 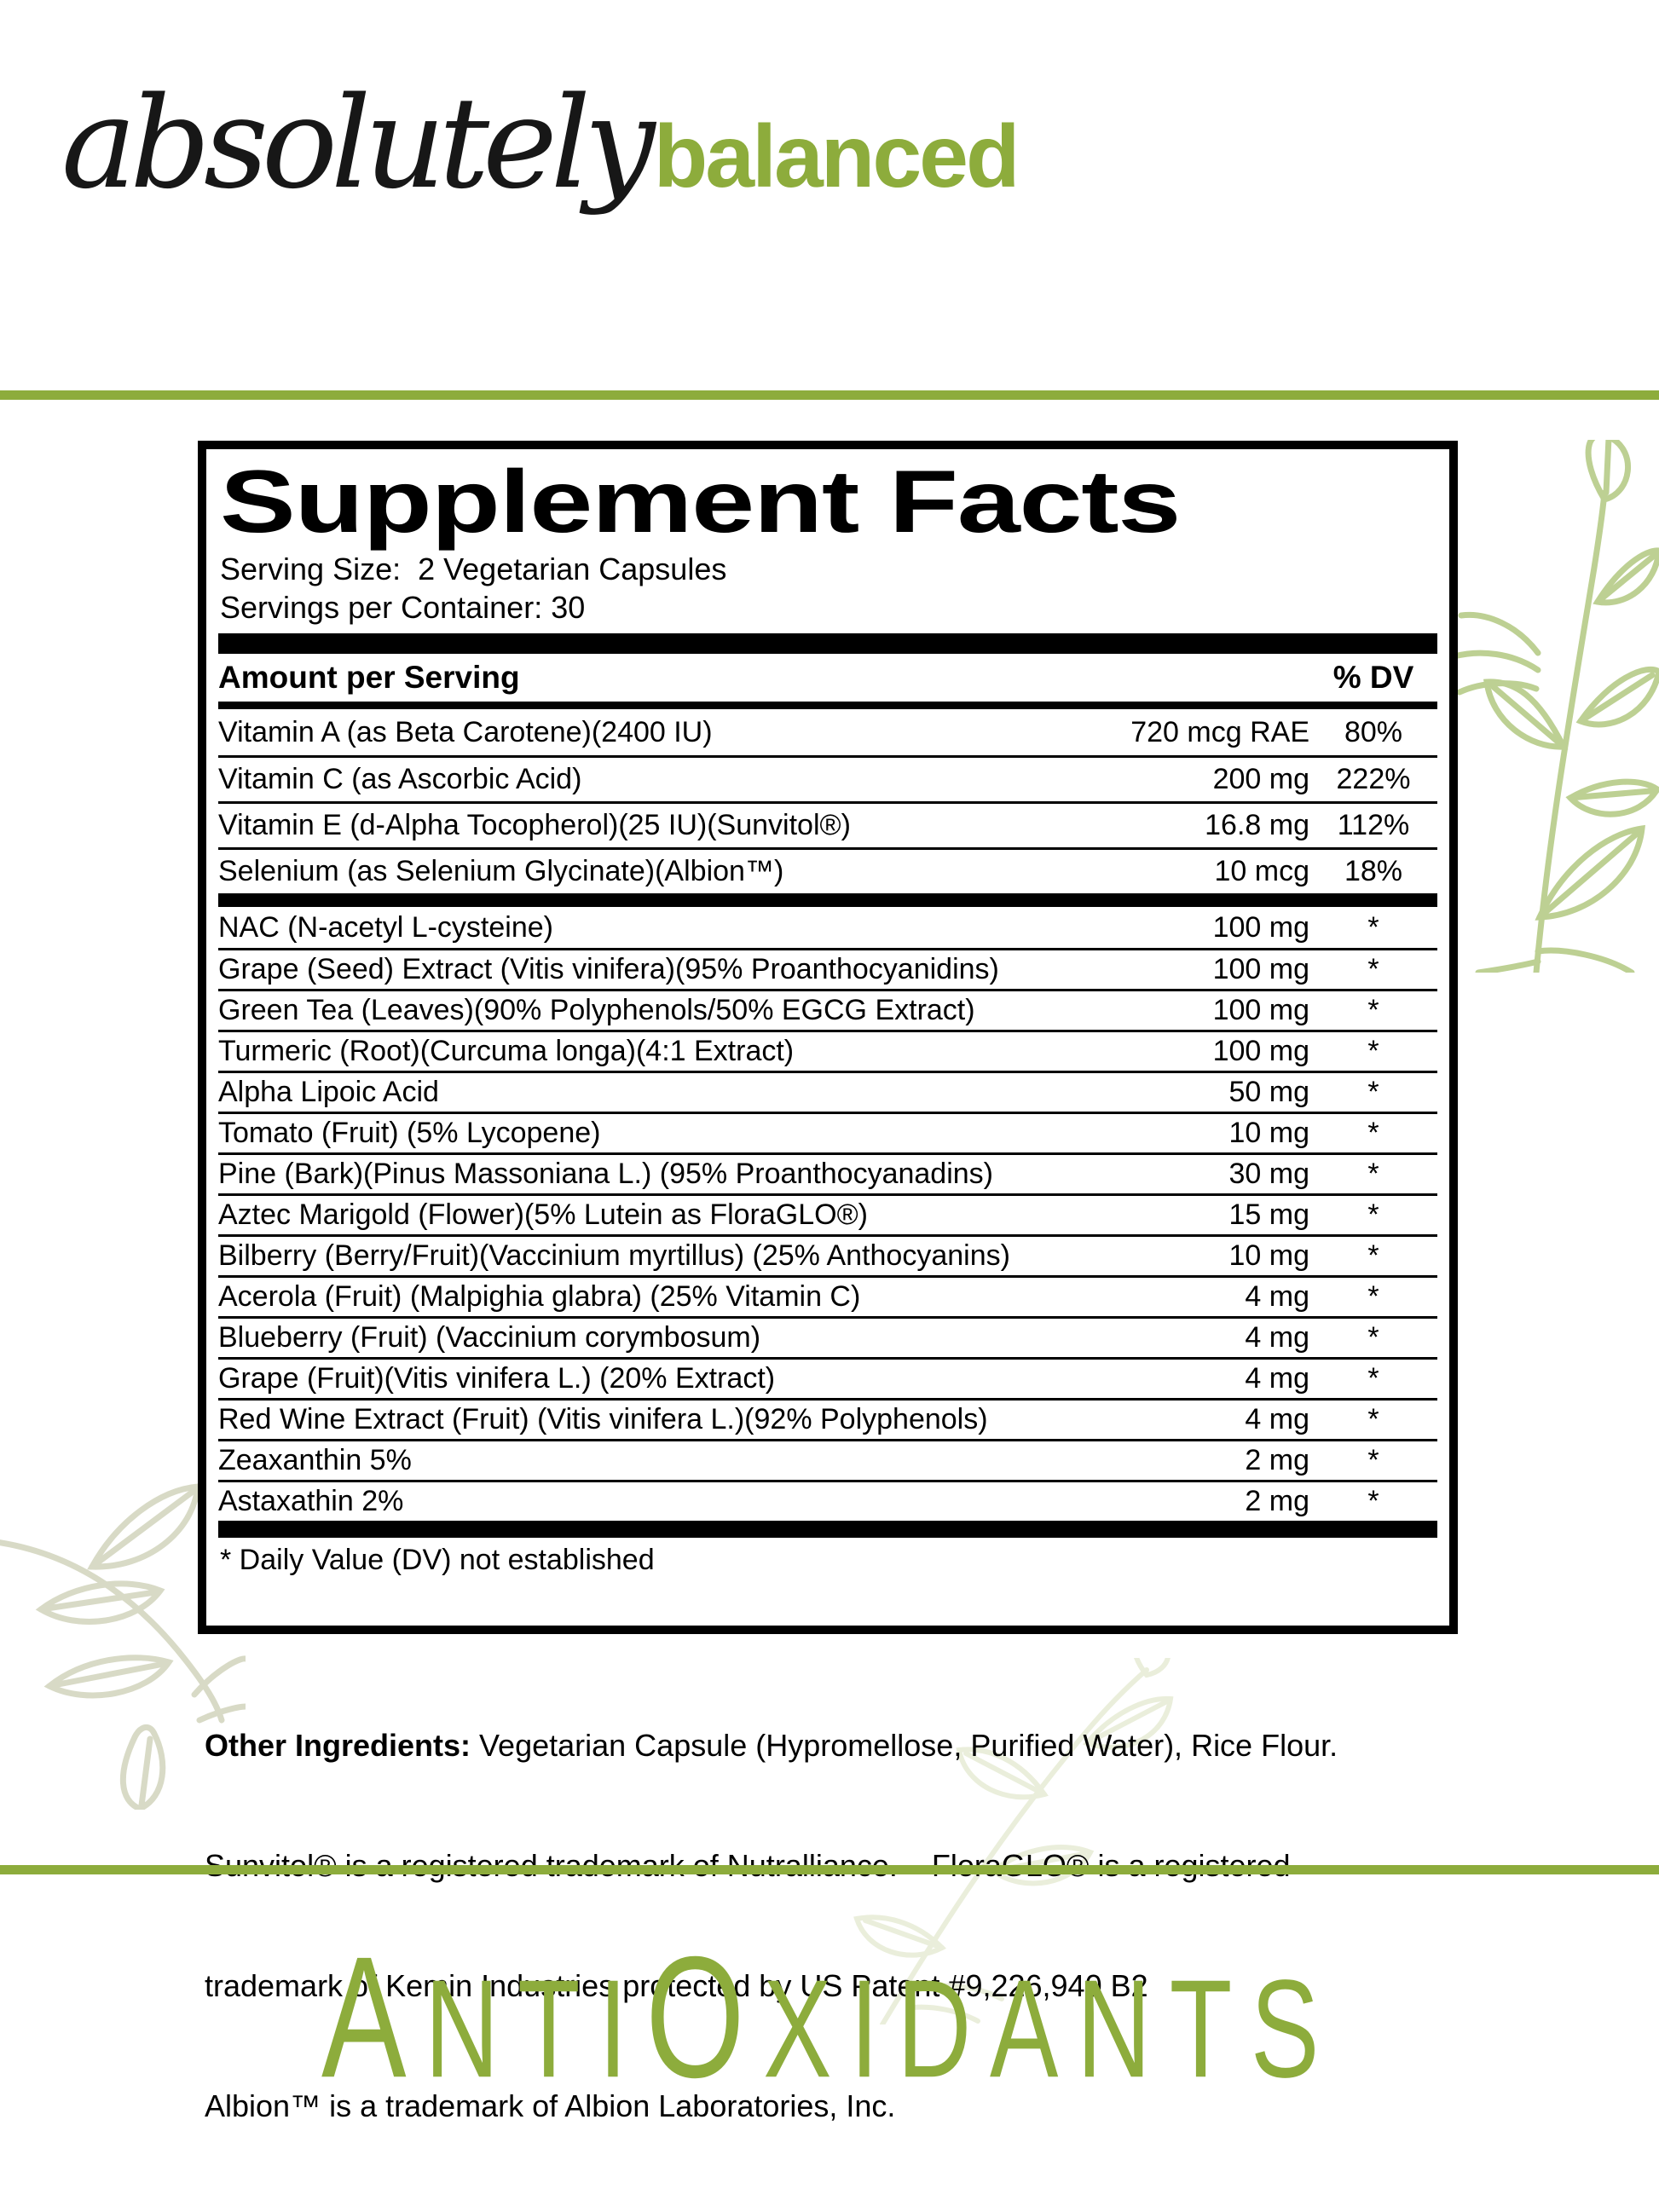 I want to click on brand-bold-wordmark: balanced, so click(x=837, y=156).